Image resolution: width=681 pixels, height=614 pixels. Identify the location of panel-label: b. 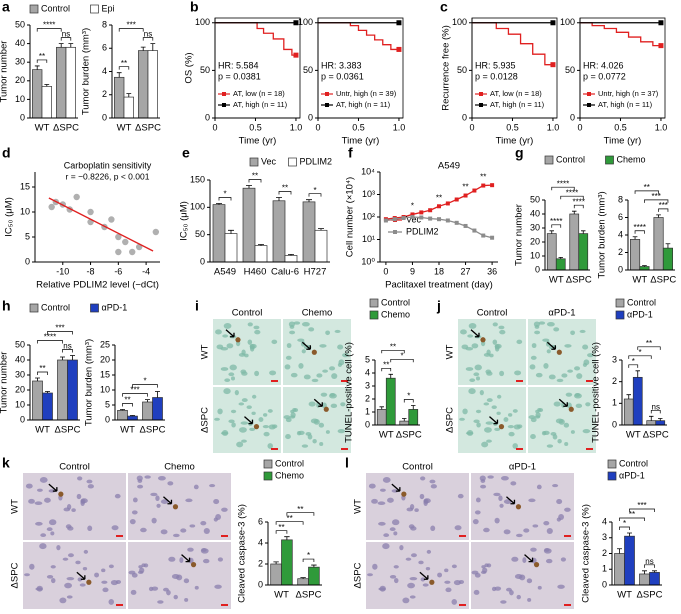
(194, 7).